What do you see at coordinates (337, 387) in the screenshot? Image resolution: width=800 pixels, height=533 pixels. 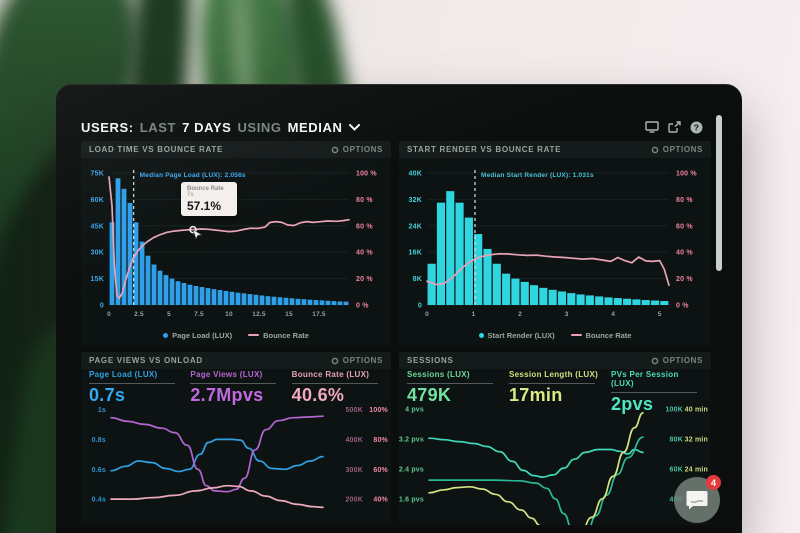 I see `metric-bounce-rate: Bounce Rate (LUX) 40.6%` at bounding box center [337, 387].